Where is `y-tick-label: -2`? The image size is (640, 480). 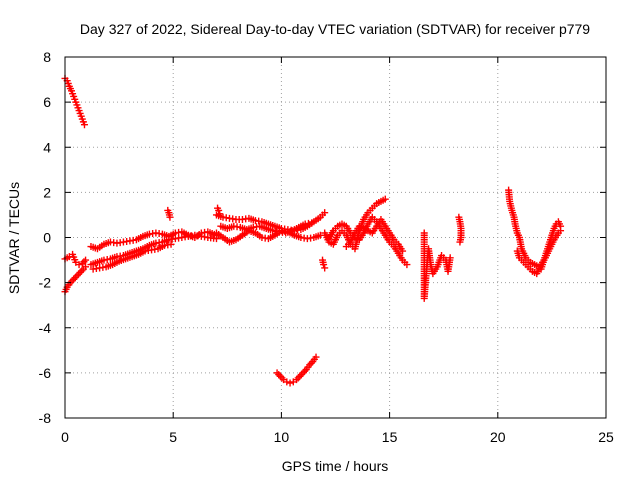 y-tick-label: -2 is located at coordinates (45, 283).